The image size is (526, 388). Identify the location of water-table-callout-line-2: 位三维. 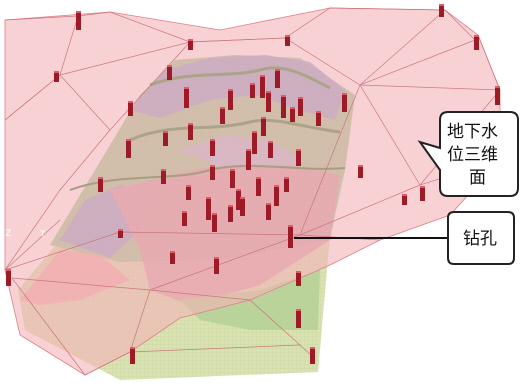
(472, 155).